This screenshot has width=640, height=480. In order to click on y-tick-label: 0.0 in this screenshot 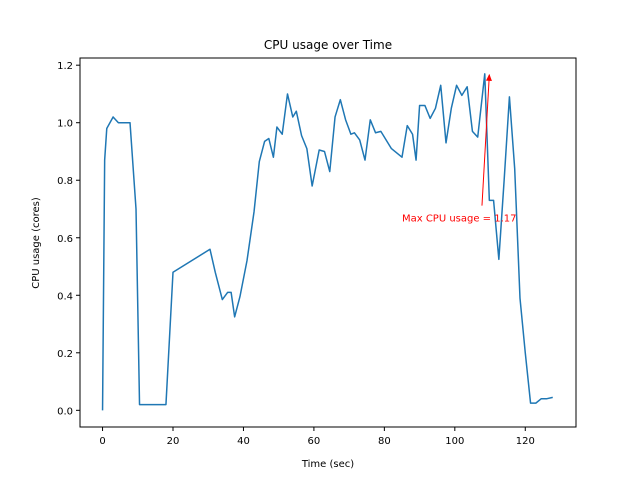, I will do `click(65, 411)`.